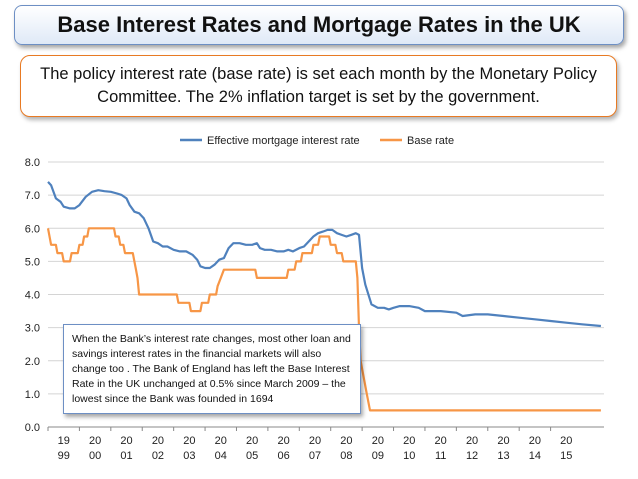  I want to click on y-tick-label: 6.0, so click(32, 229).